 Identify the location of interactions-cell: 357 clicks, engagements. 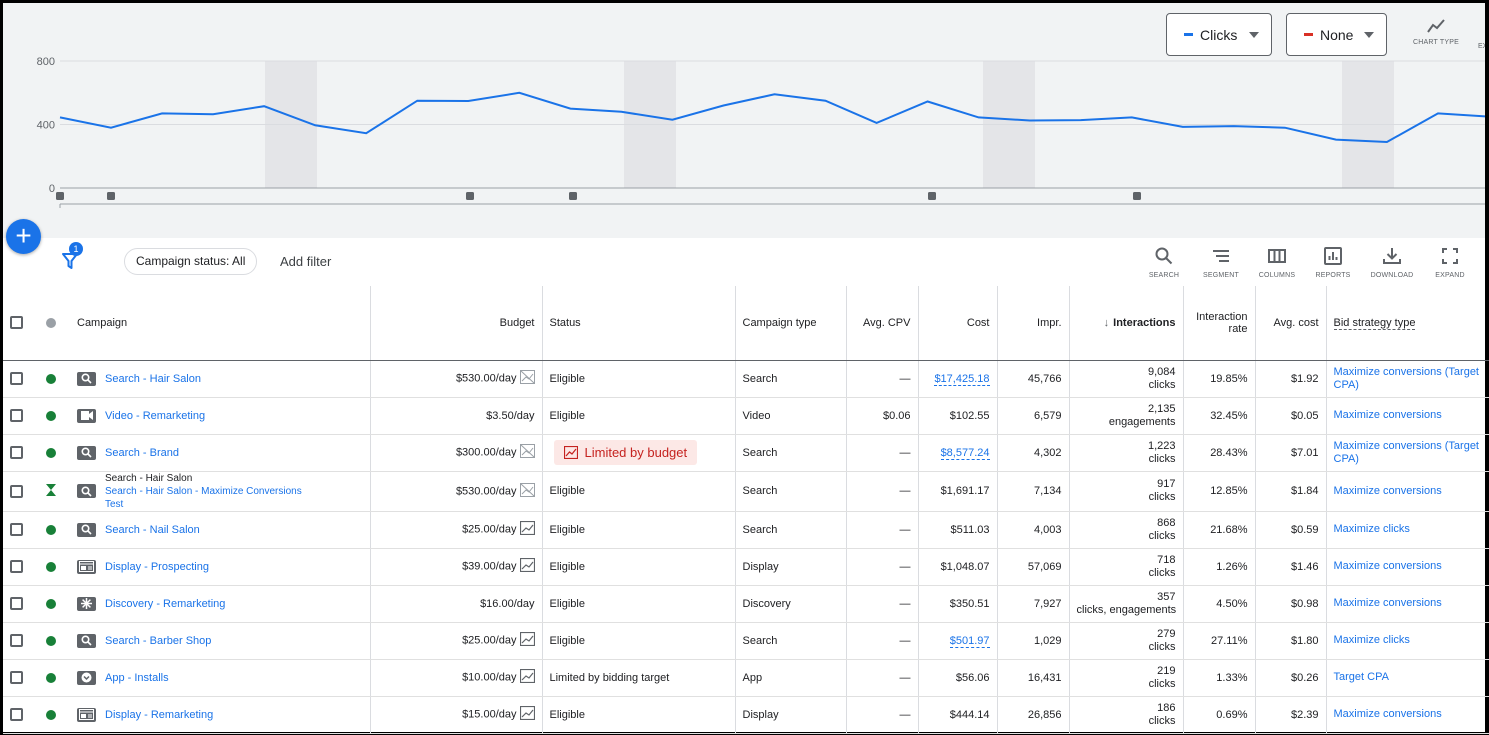
(1126, 604).